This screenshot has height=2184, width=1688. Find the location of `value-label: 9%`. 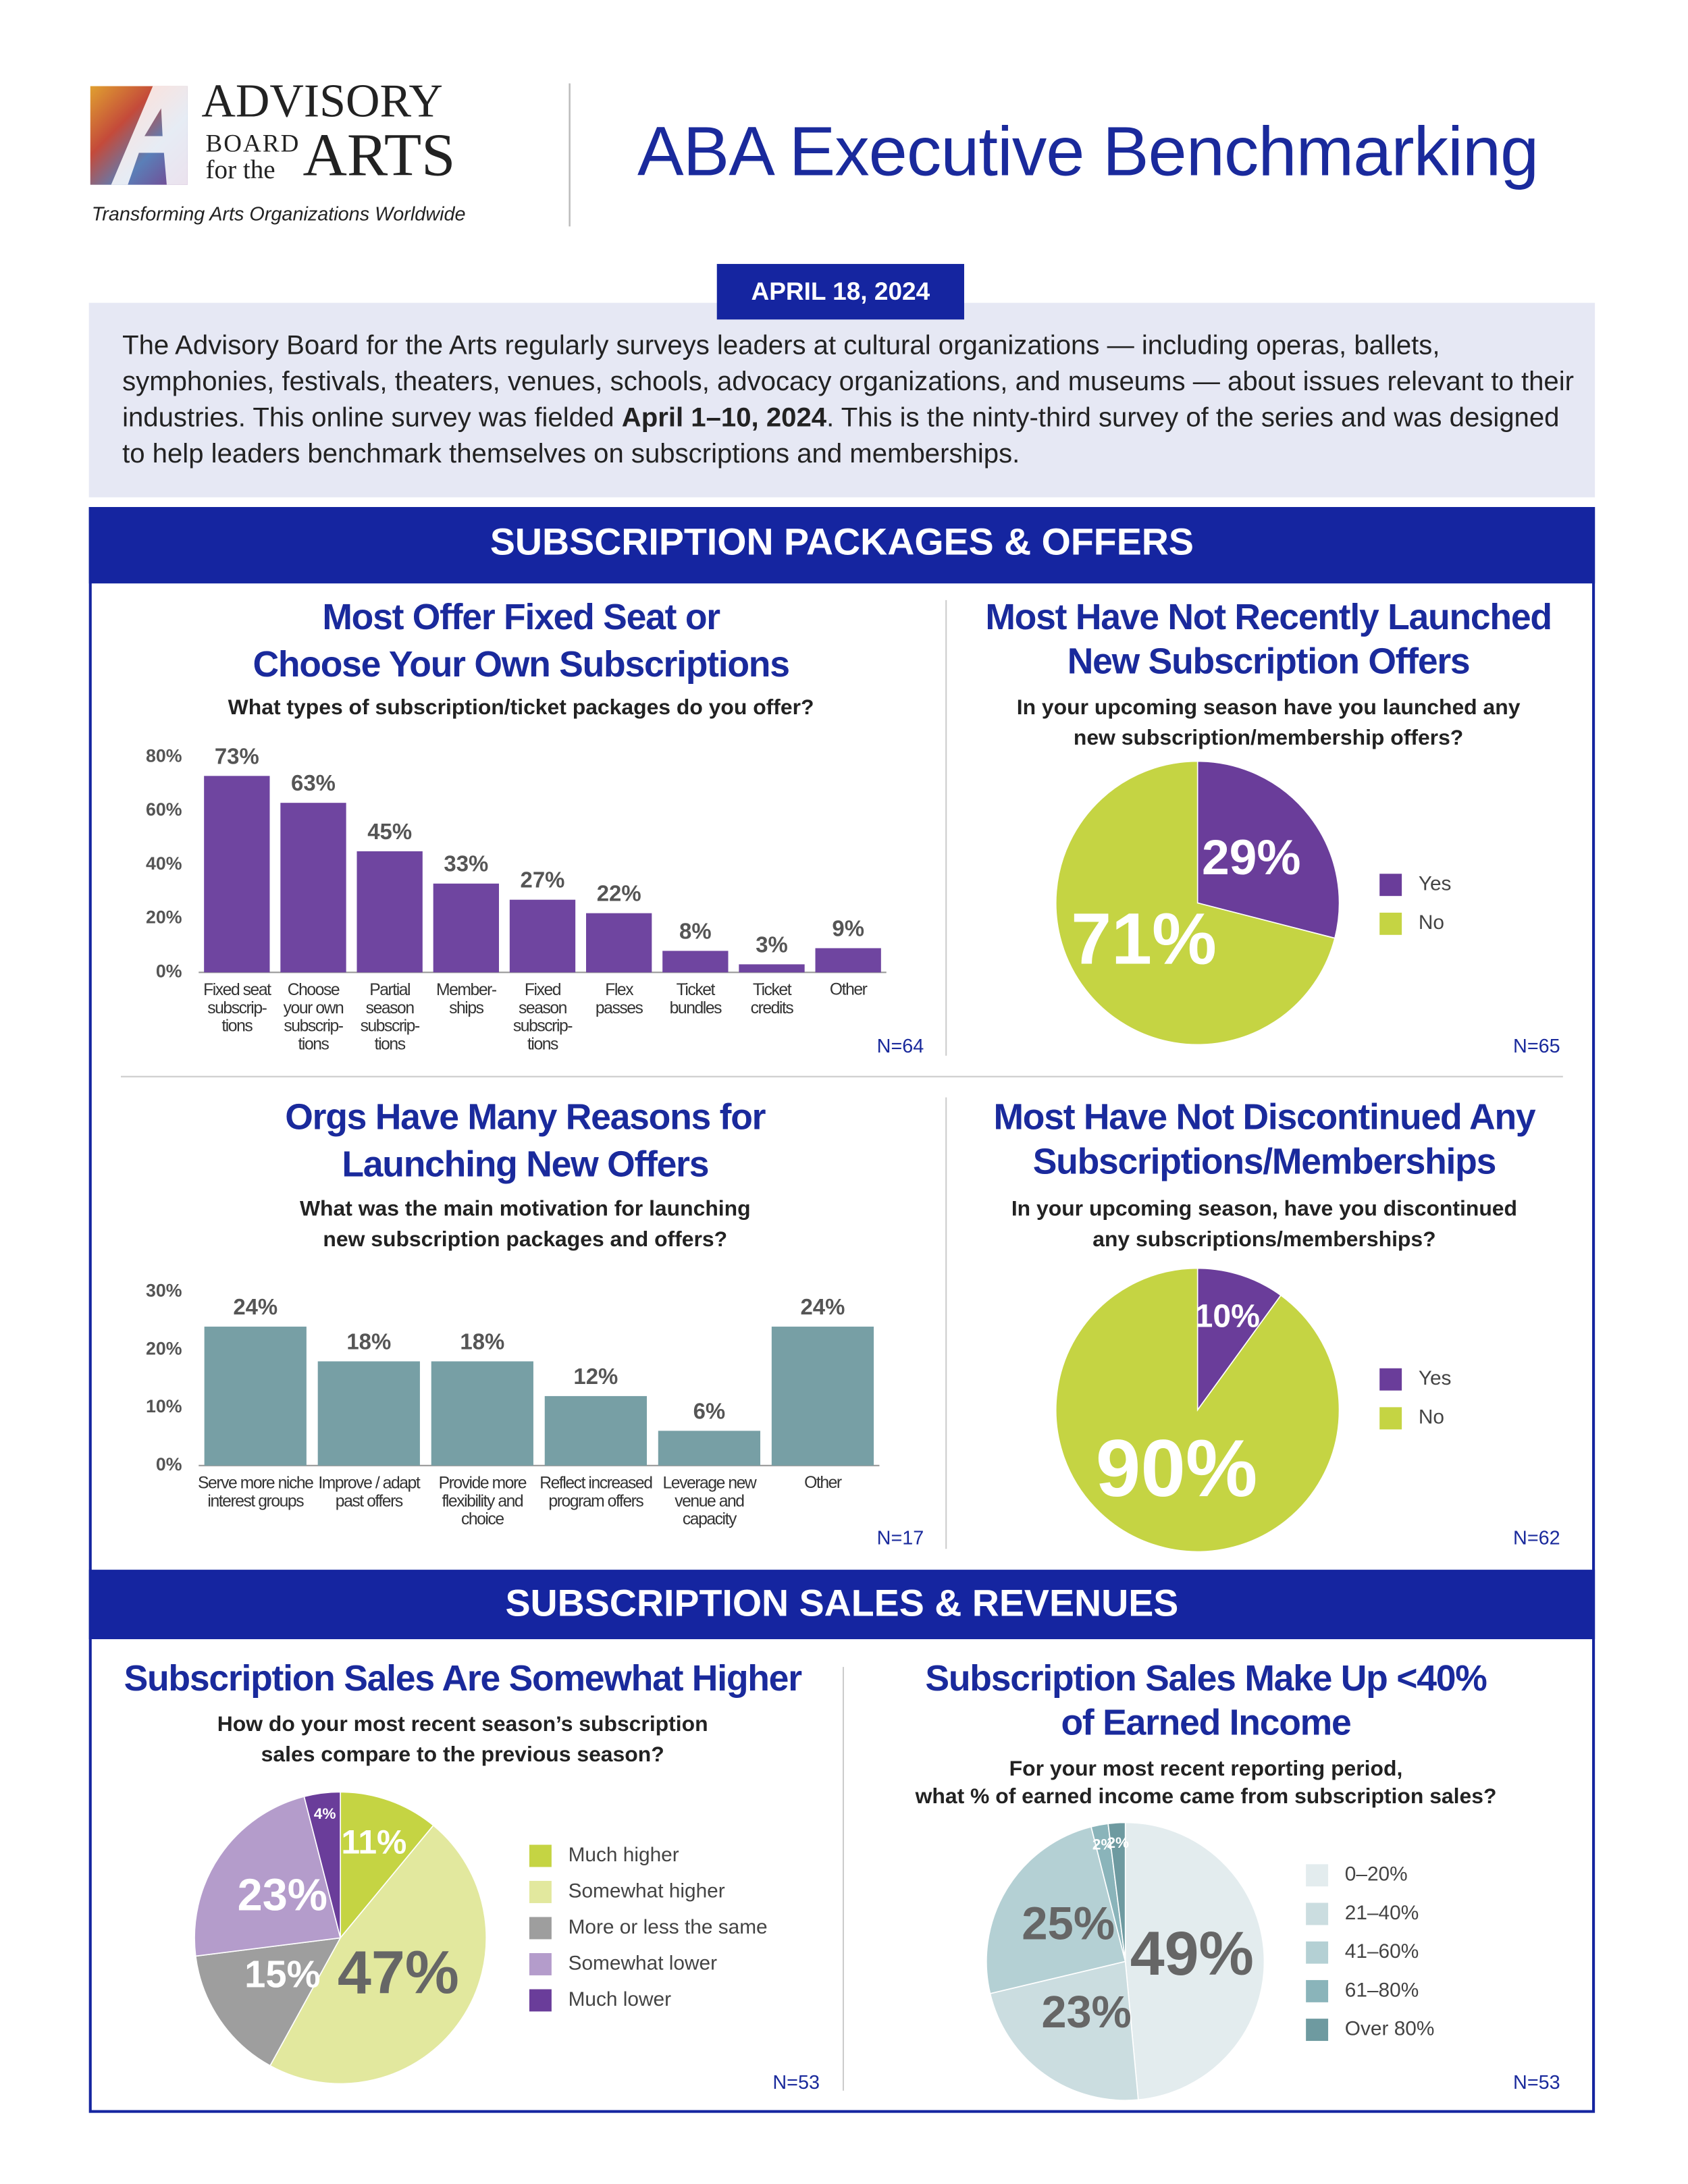

value-label: 9% is located at coordinates (848, 927).